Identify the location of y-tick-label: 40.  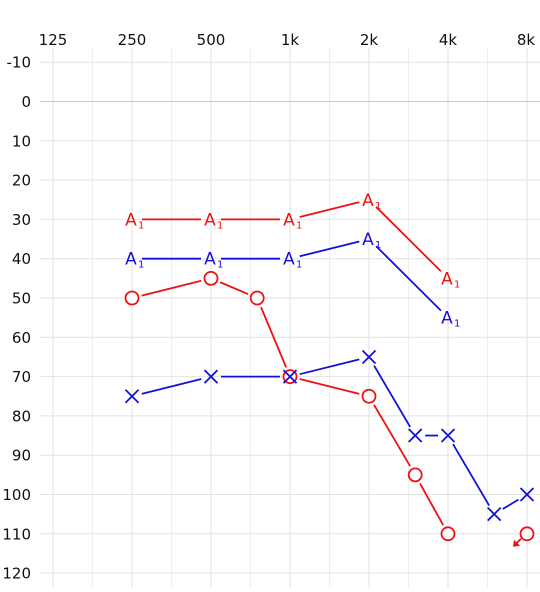
(21, 259).